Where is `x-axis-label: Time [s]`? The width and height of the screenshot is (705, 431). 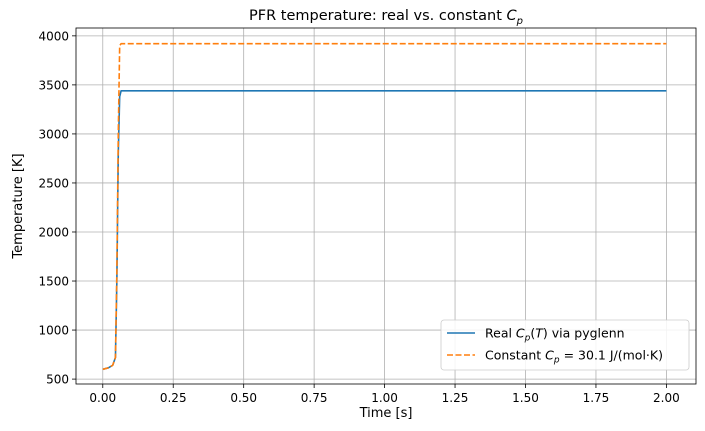
x-axis-label: Time [s] is located at coordinates (386, 413).